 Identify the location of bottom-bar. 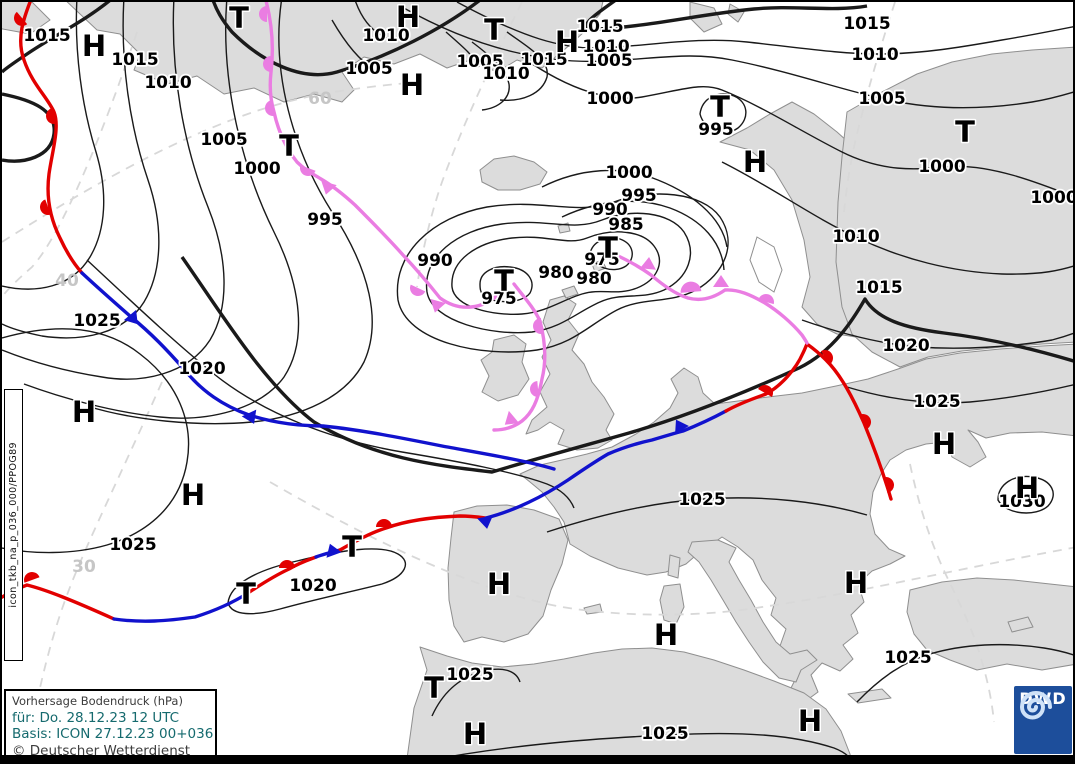
(537, 758).